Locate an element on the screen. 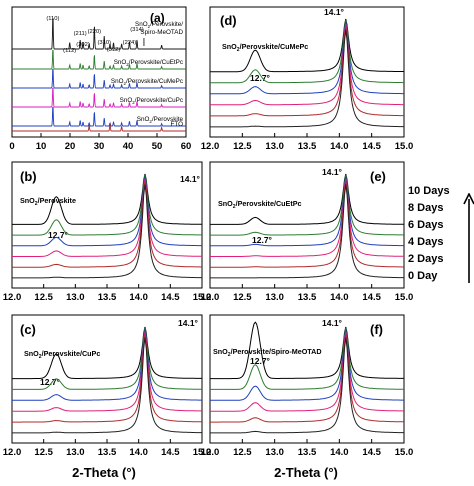 This screenshot has width=474, height=486. legend-label: 6 Days is located at coordinates (426, 225).